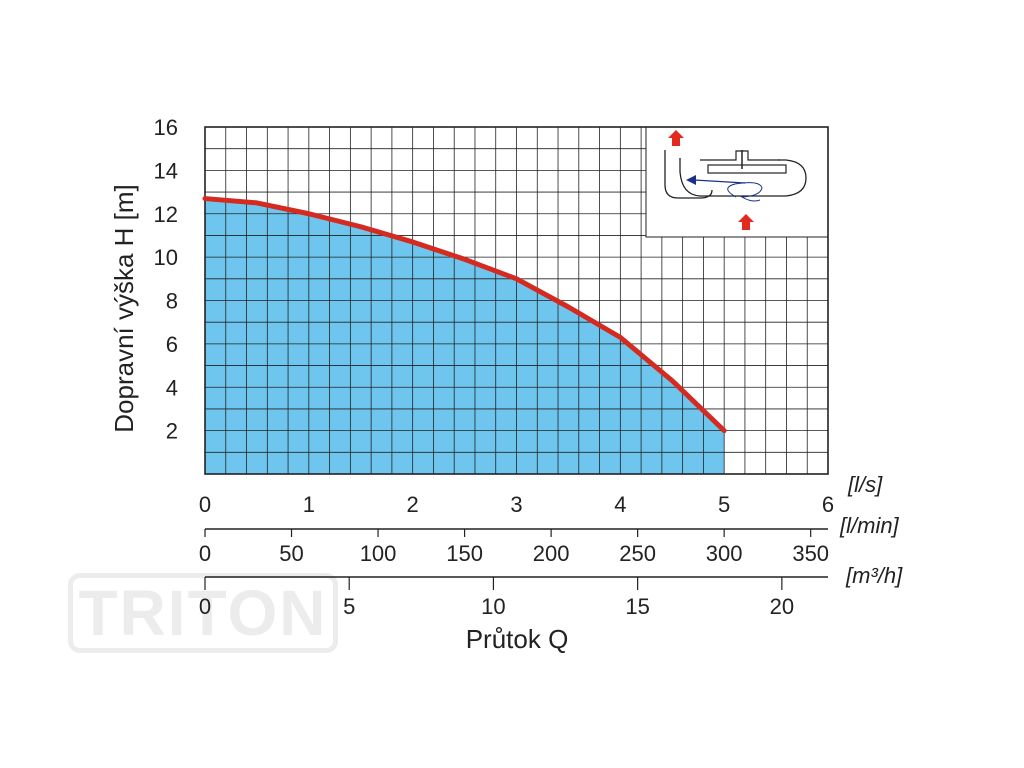  What do you see at coordinates (719, 181) in the screenshot?
I see `inset-flow-line` at bounding box center [719, 181].